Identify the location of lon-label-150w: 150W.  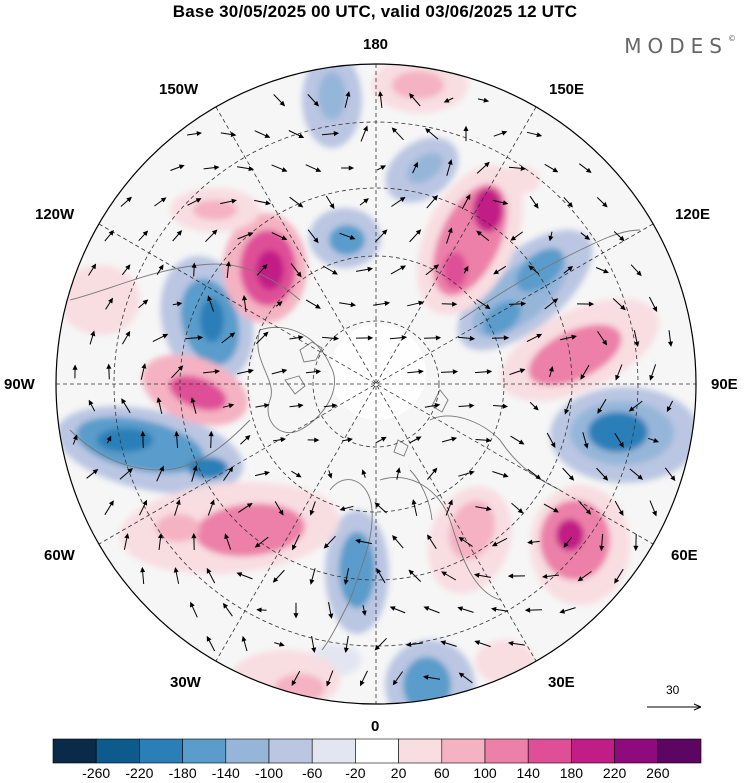
(179, 89).